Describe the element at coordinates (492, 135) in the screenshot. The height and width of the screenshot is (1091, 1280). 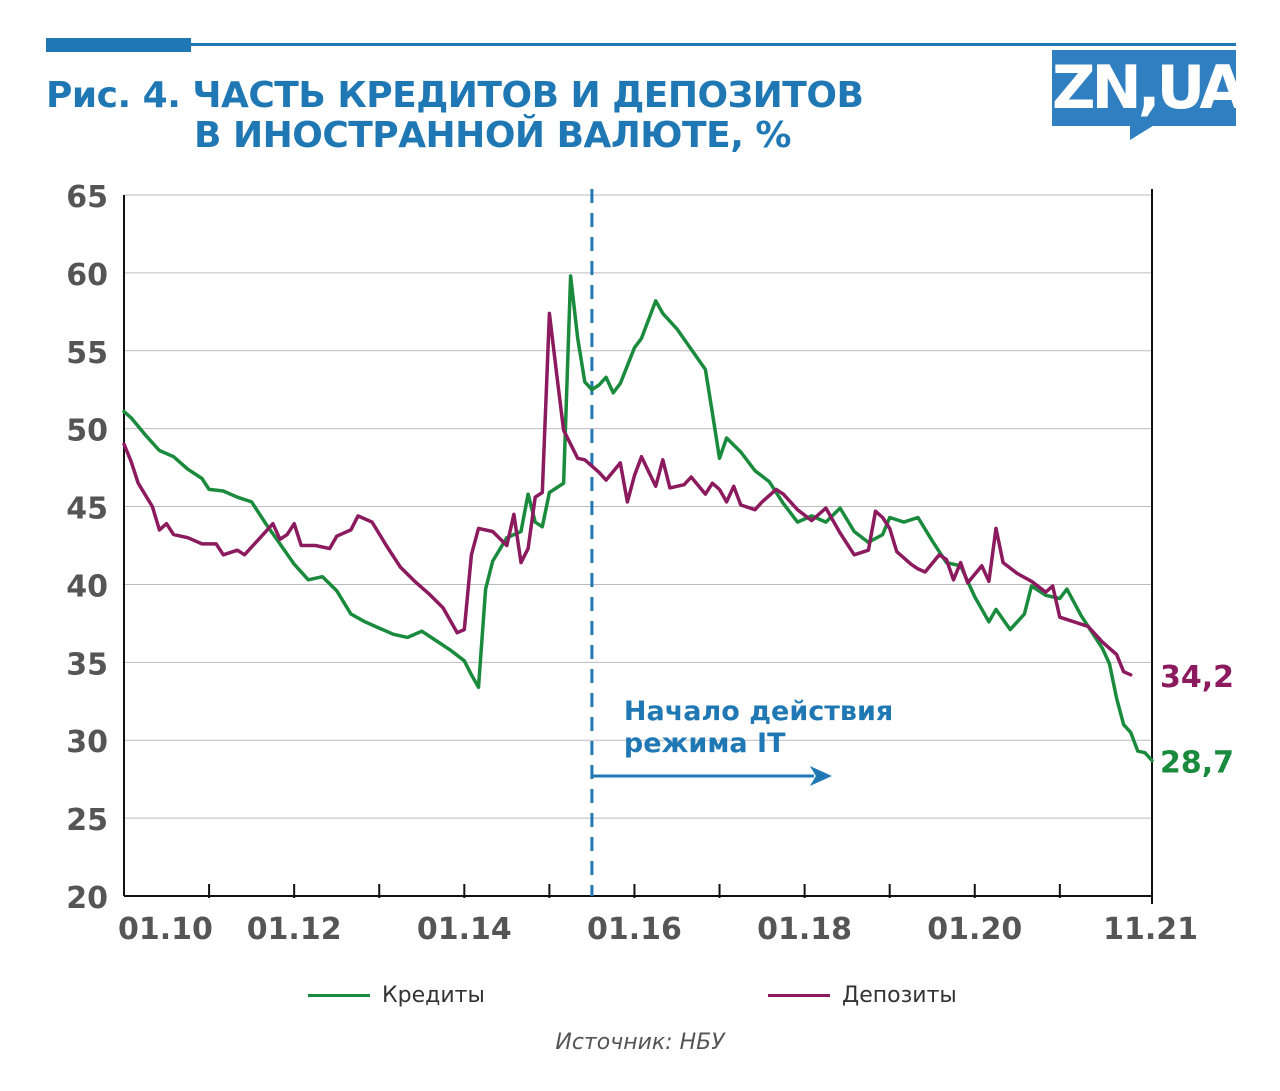
I see `chart-title-line2: В ИНОСТРАННОЙ ВАЛЮТЕ, %` at that location.